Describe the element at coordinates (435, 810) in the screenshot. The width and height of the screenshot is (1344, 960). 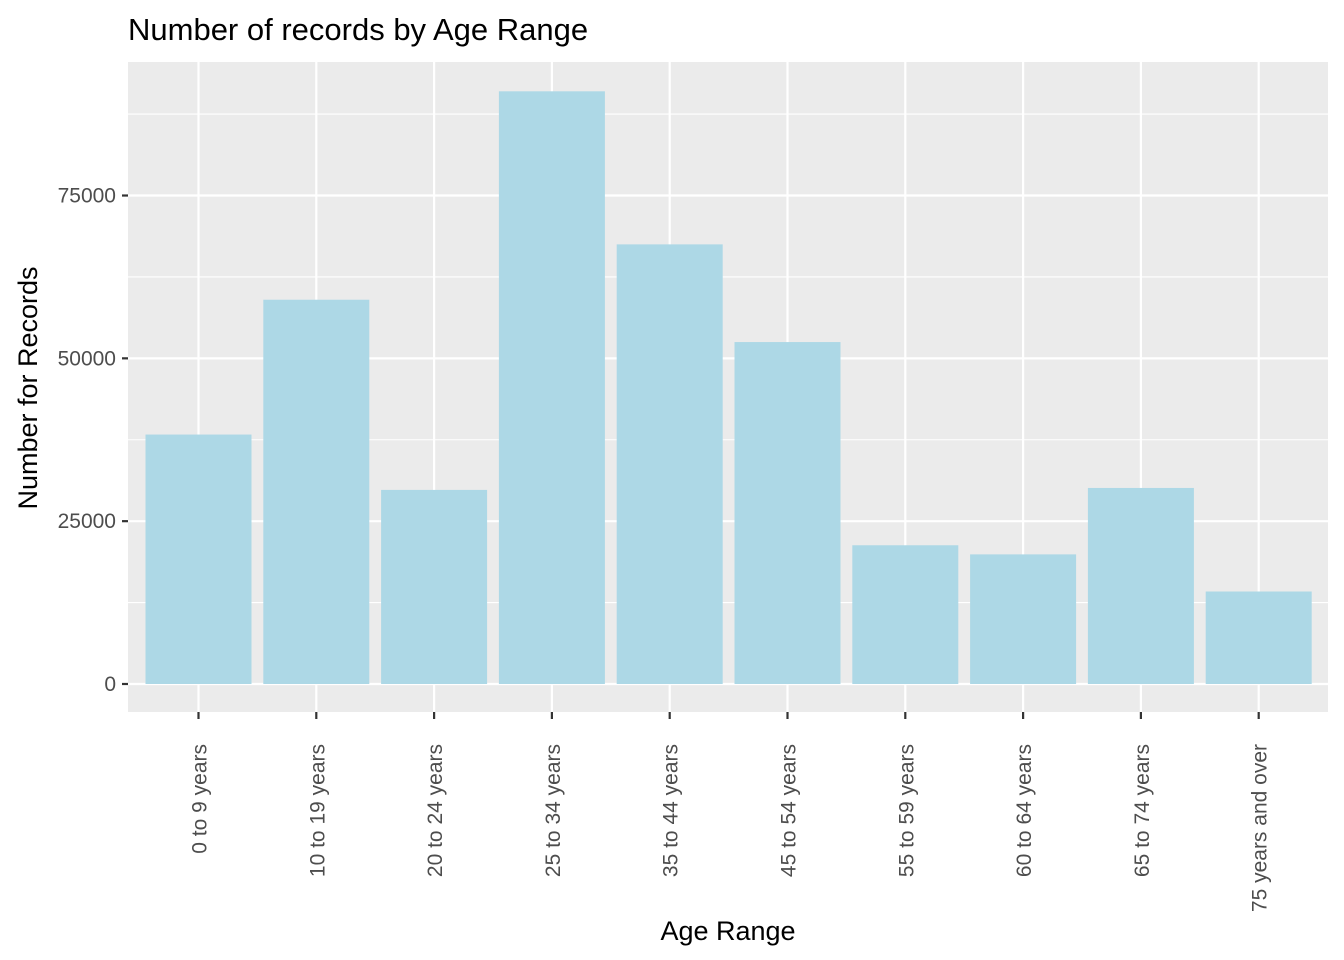
I see `x-tick-label: 20 to 24 years` at that location.